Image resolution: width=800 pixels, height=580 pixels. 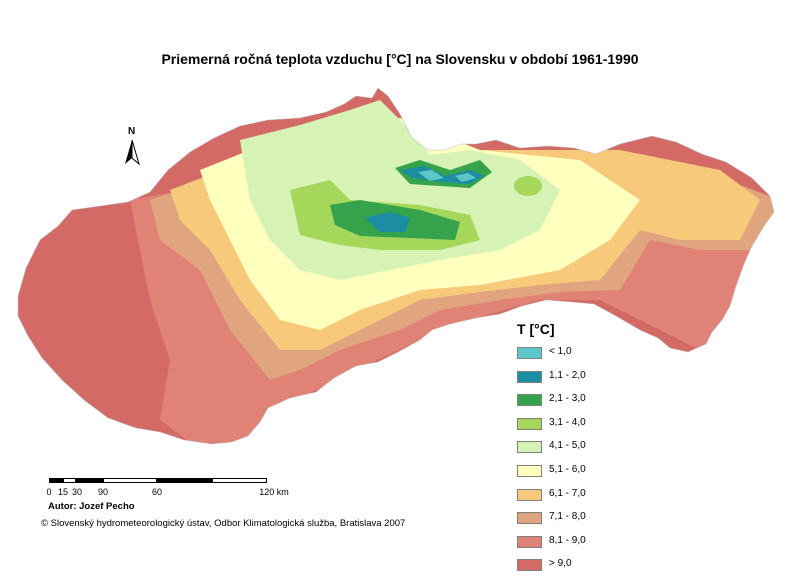 What do you see at coordinates (567, 375) in the screenshot?
I see `legend-label: 1,1 - 2,0` at bounding box center [567, 375].